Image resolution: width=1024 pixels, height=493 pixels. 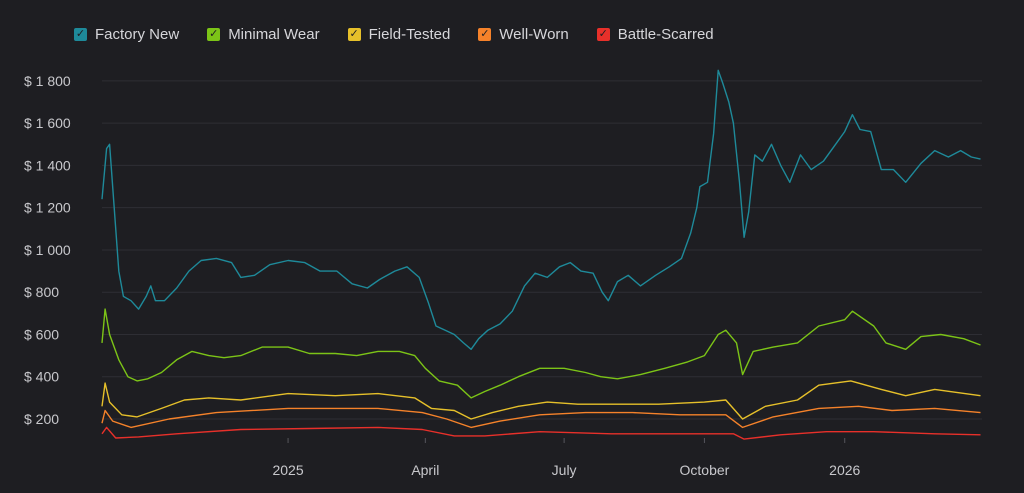 I want to click on series-line-well-worn, so click(x=541, y=417).